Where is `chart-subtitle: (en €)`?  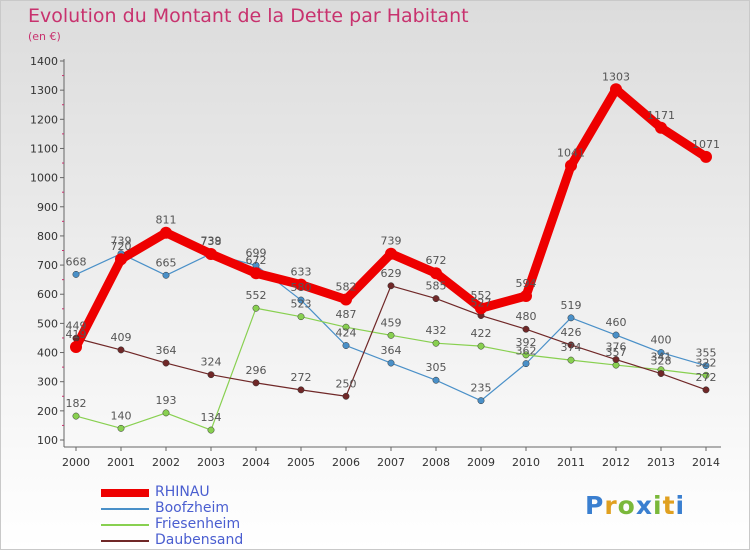 chart-subtitle: (en €) is located at coordinates (44, 36).